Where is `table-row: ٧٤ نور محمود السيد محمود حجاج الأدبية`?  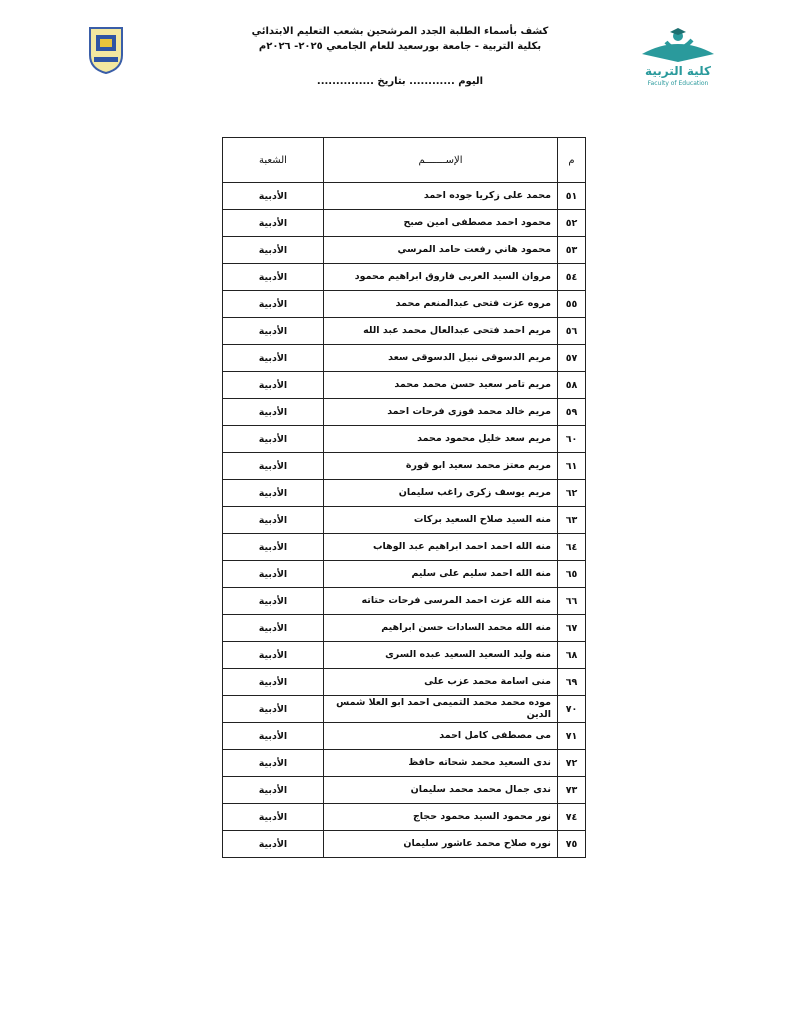 table-row: ٧٤ نور محمود السيد محمود حجاج الأدبية is located at coordinates (404, 817).